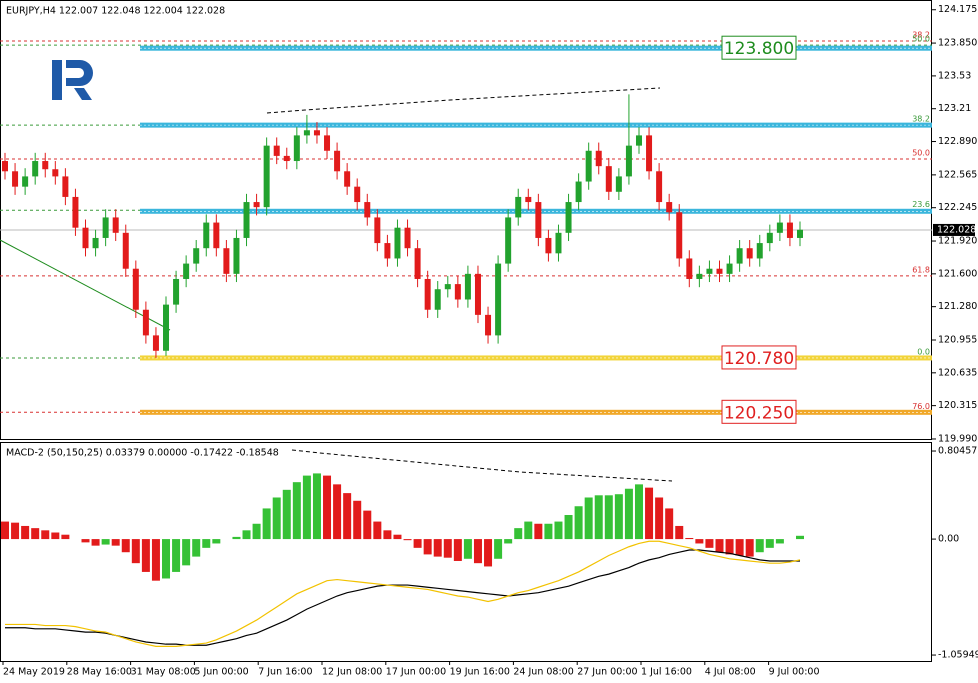  I want to click on y-tick-label: 123.53, so click(954, 75).